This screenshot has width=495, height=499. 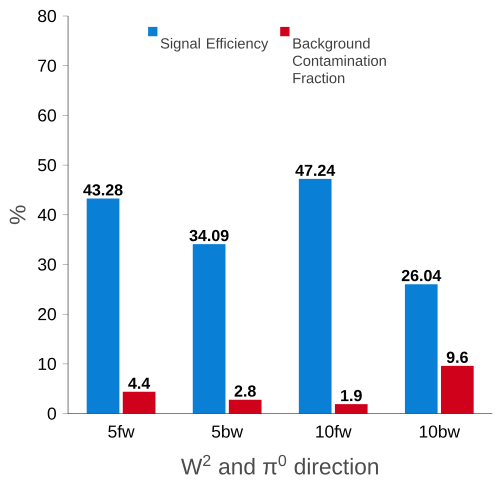 I want to click on data-label: 4.4, so click(x=139, y=383).